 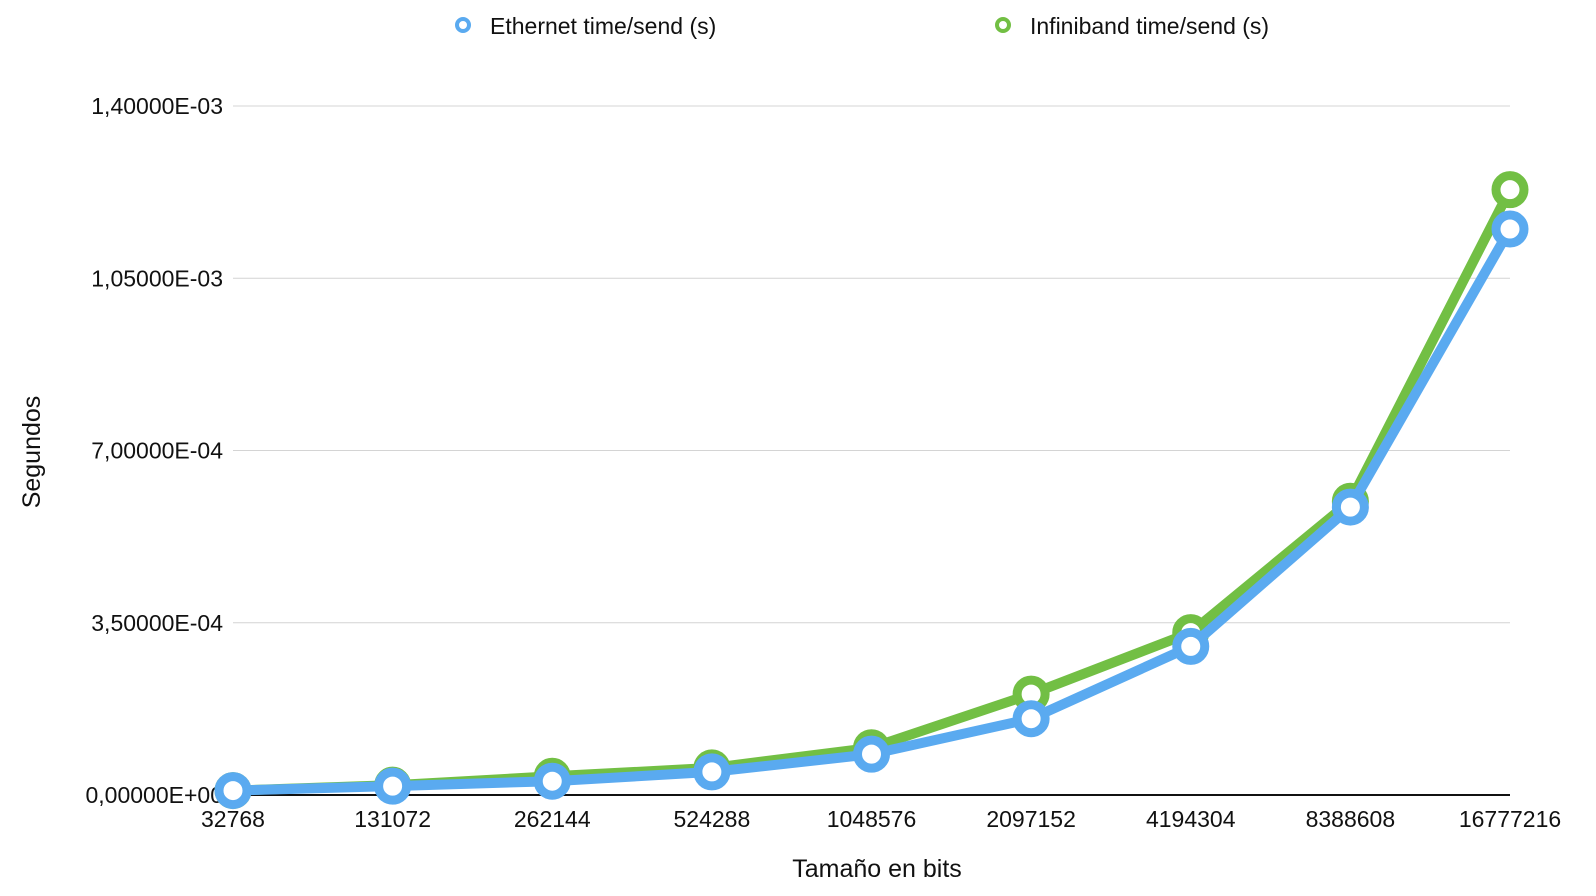 I want to click on data-point-infiniband, so click(x=1510, y=190).